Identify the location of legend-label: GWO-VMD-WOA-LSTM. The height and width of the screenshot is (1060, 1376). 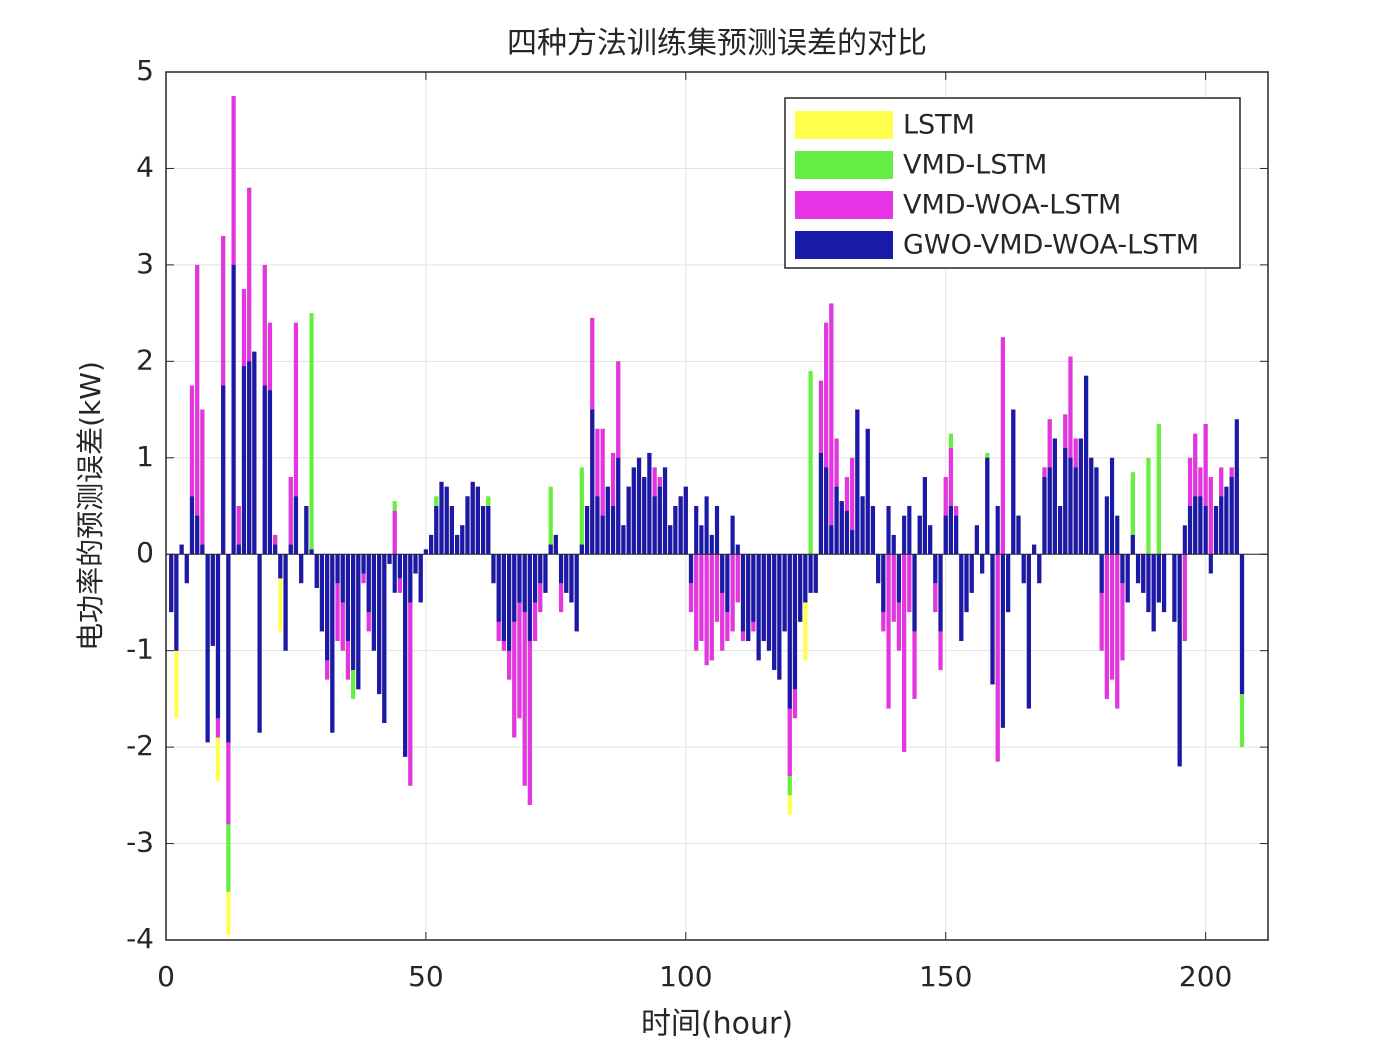
(1051, 245).